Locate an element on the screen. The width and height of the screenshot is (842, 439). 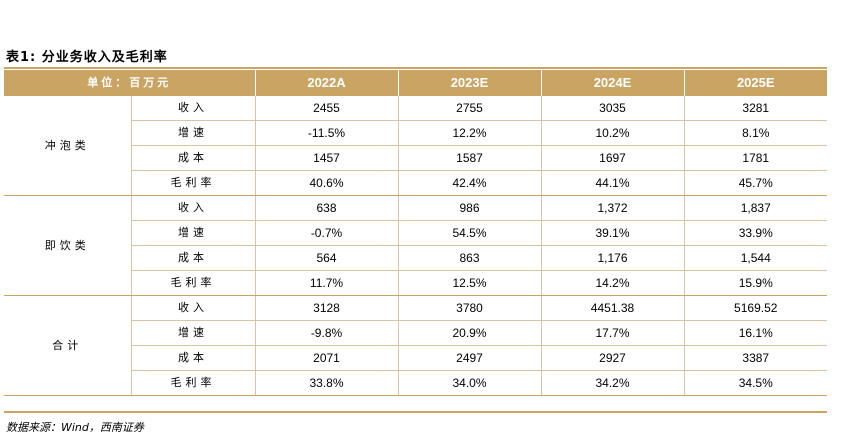
value-cell: 15.9% is located at coordinates (755, 283).